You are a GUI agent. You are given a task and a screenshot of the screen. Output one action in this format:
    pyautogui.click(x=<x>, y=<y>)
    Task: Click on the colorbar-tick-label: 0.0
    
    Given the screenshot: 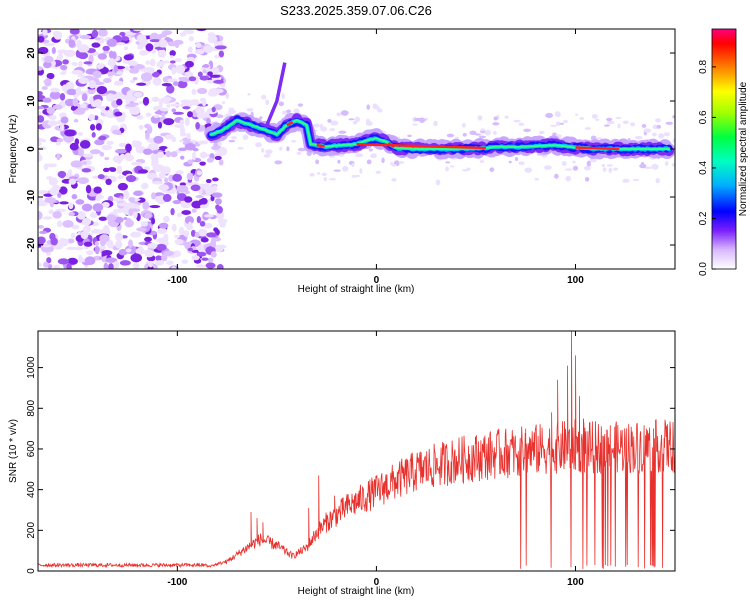 What is the action you would take?
    pyautogui.click(x=703, y=269)
    